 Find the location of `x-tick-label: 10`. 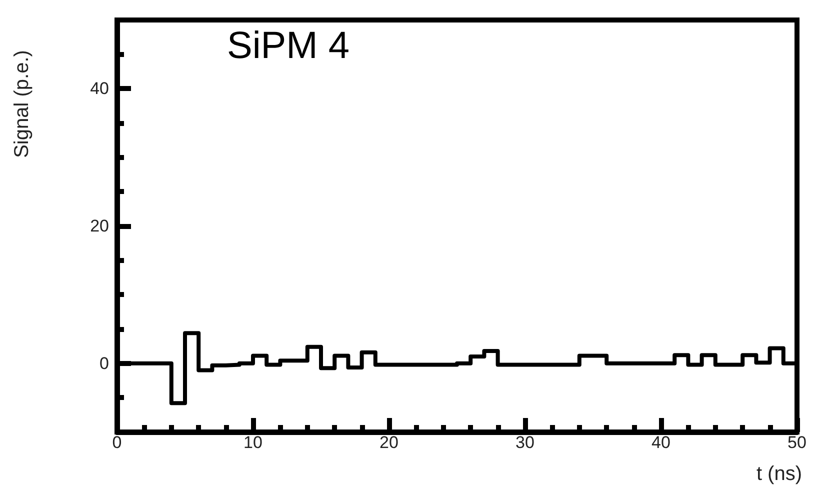

x-tick-label: 10 is located at coordinates (253, 442).